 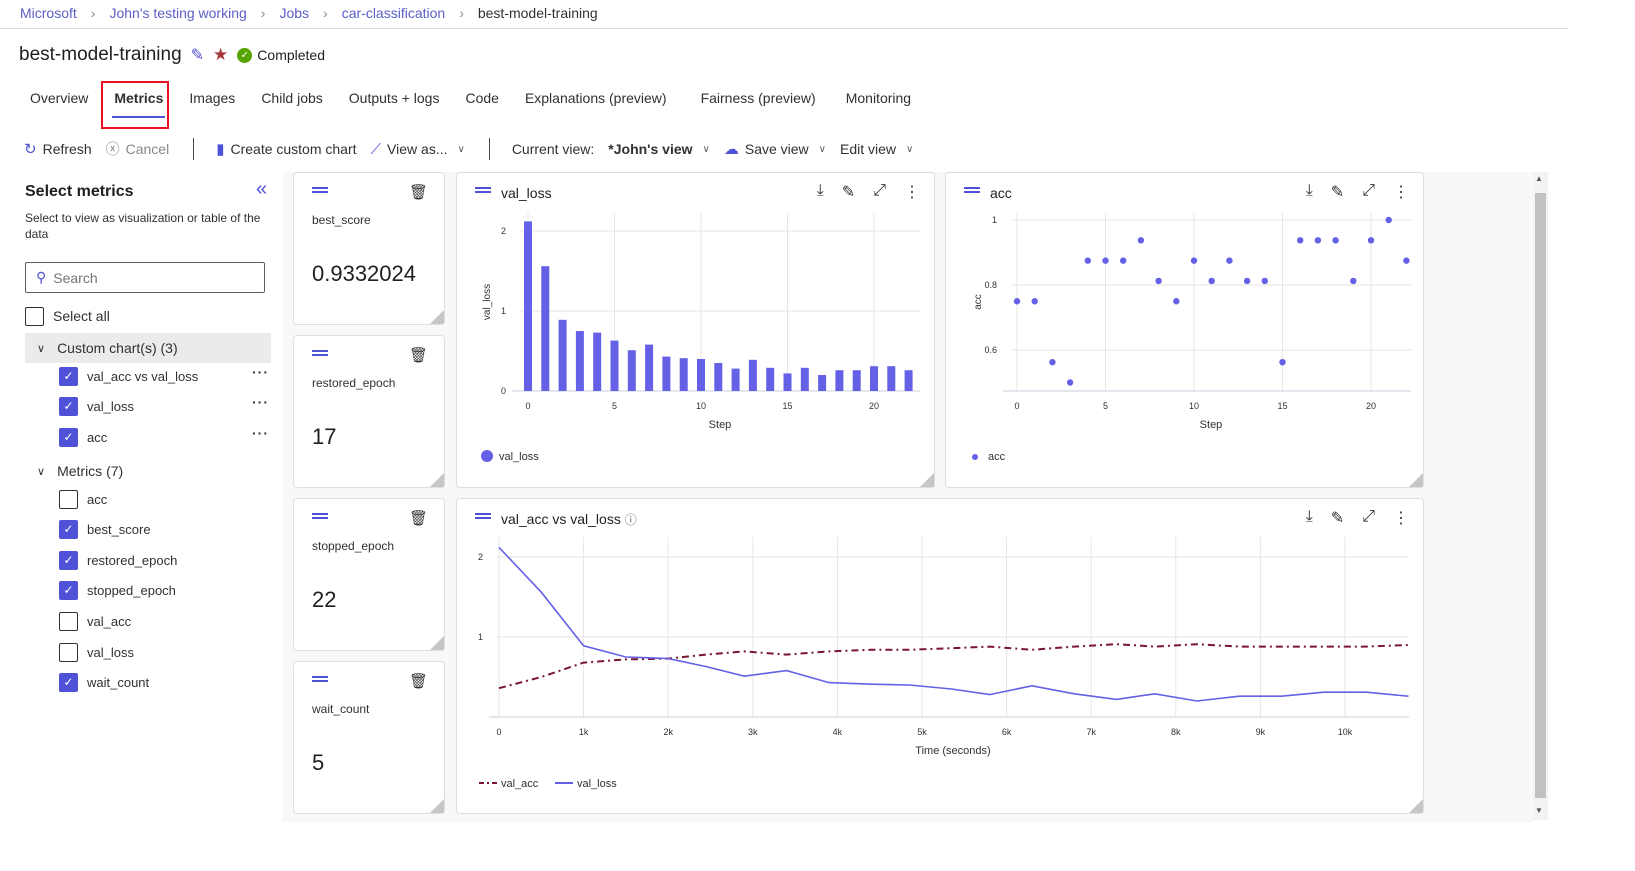 What do you see at coordinates (1539, 810) in the screenshot?
I see `scroll-down-icon: ▼` at bounding box center [1539, 810].